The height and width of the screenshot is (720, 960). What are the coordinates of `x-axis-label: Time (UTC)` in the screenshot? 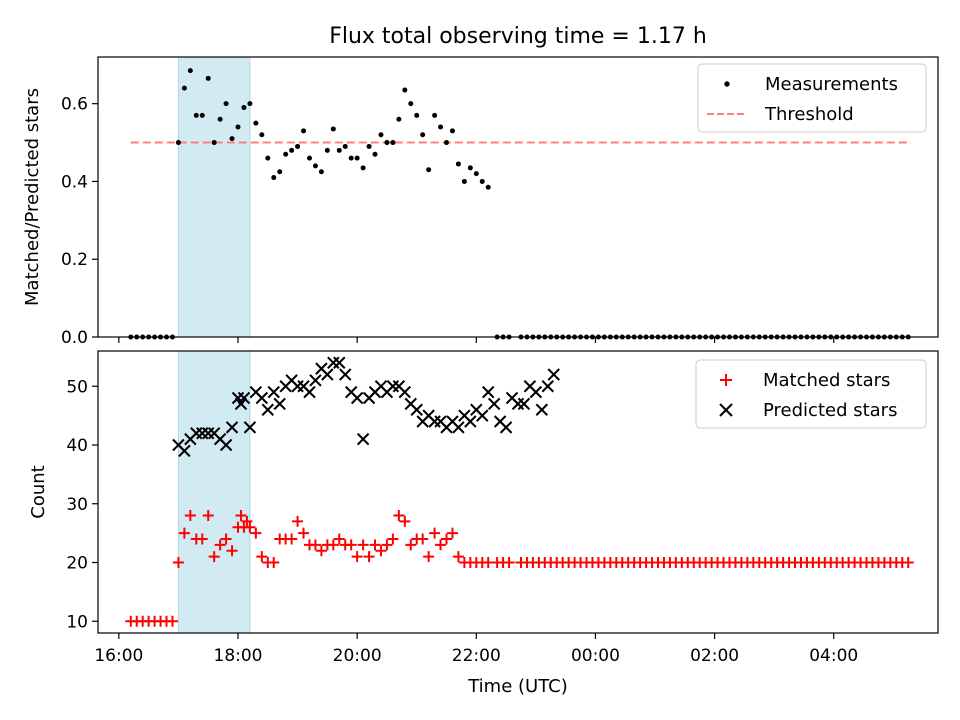 It's located at (517, 686).